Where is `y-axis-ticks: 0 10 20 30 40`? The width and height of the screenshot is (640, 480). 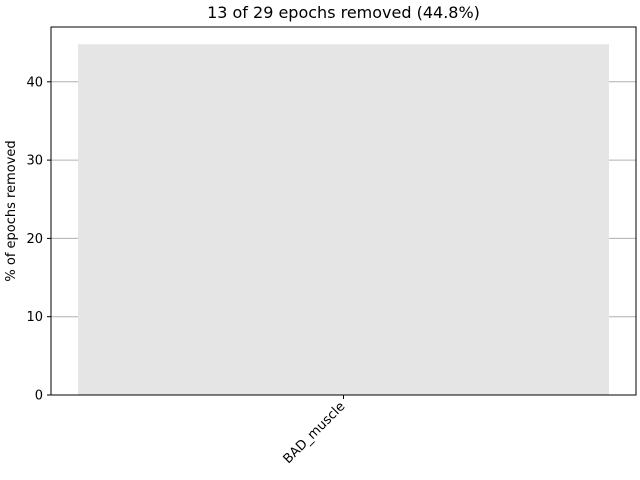 y-axis-ticks: 0 10 20 30 40 is located at coordinates (38, 239).